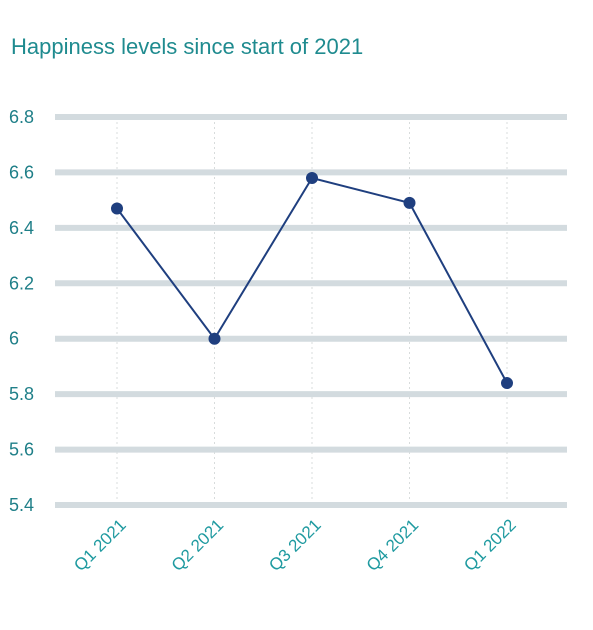 The width and height of the screenshot is (593, 630). What do you see at coordinates (490, 545) in the screenshot?
I see `x-tick-label: Q1 2022` at bounding box center [490, 545].